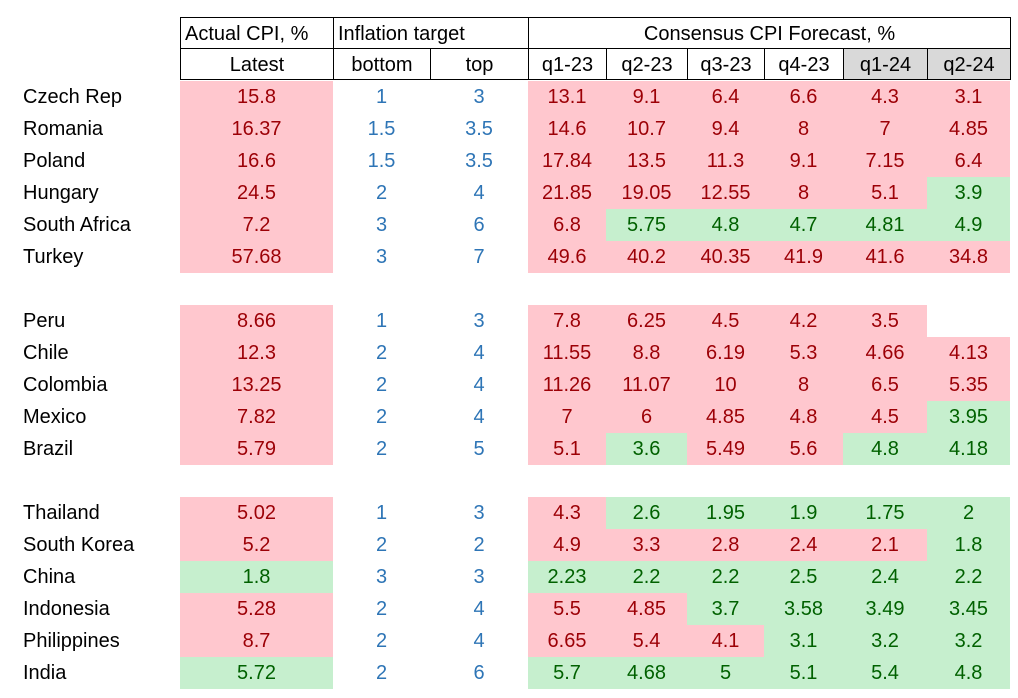  I want to click on forecast: 2.23, so click(567, 577).